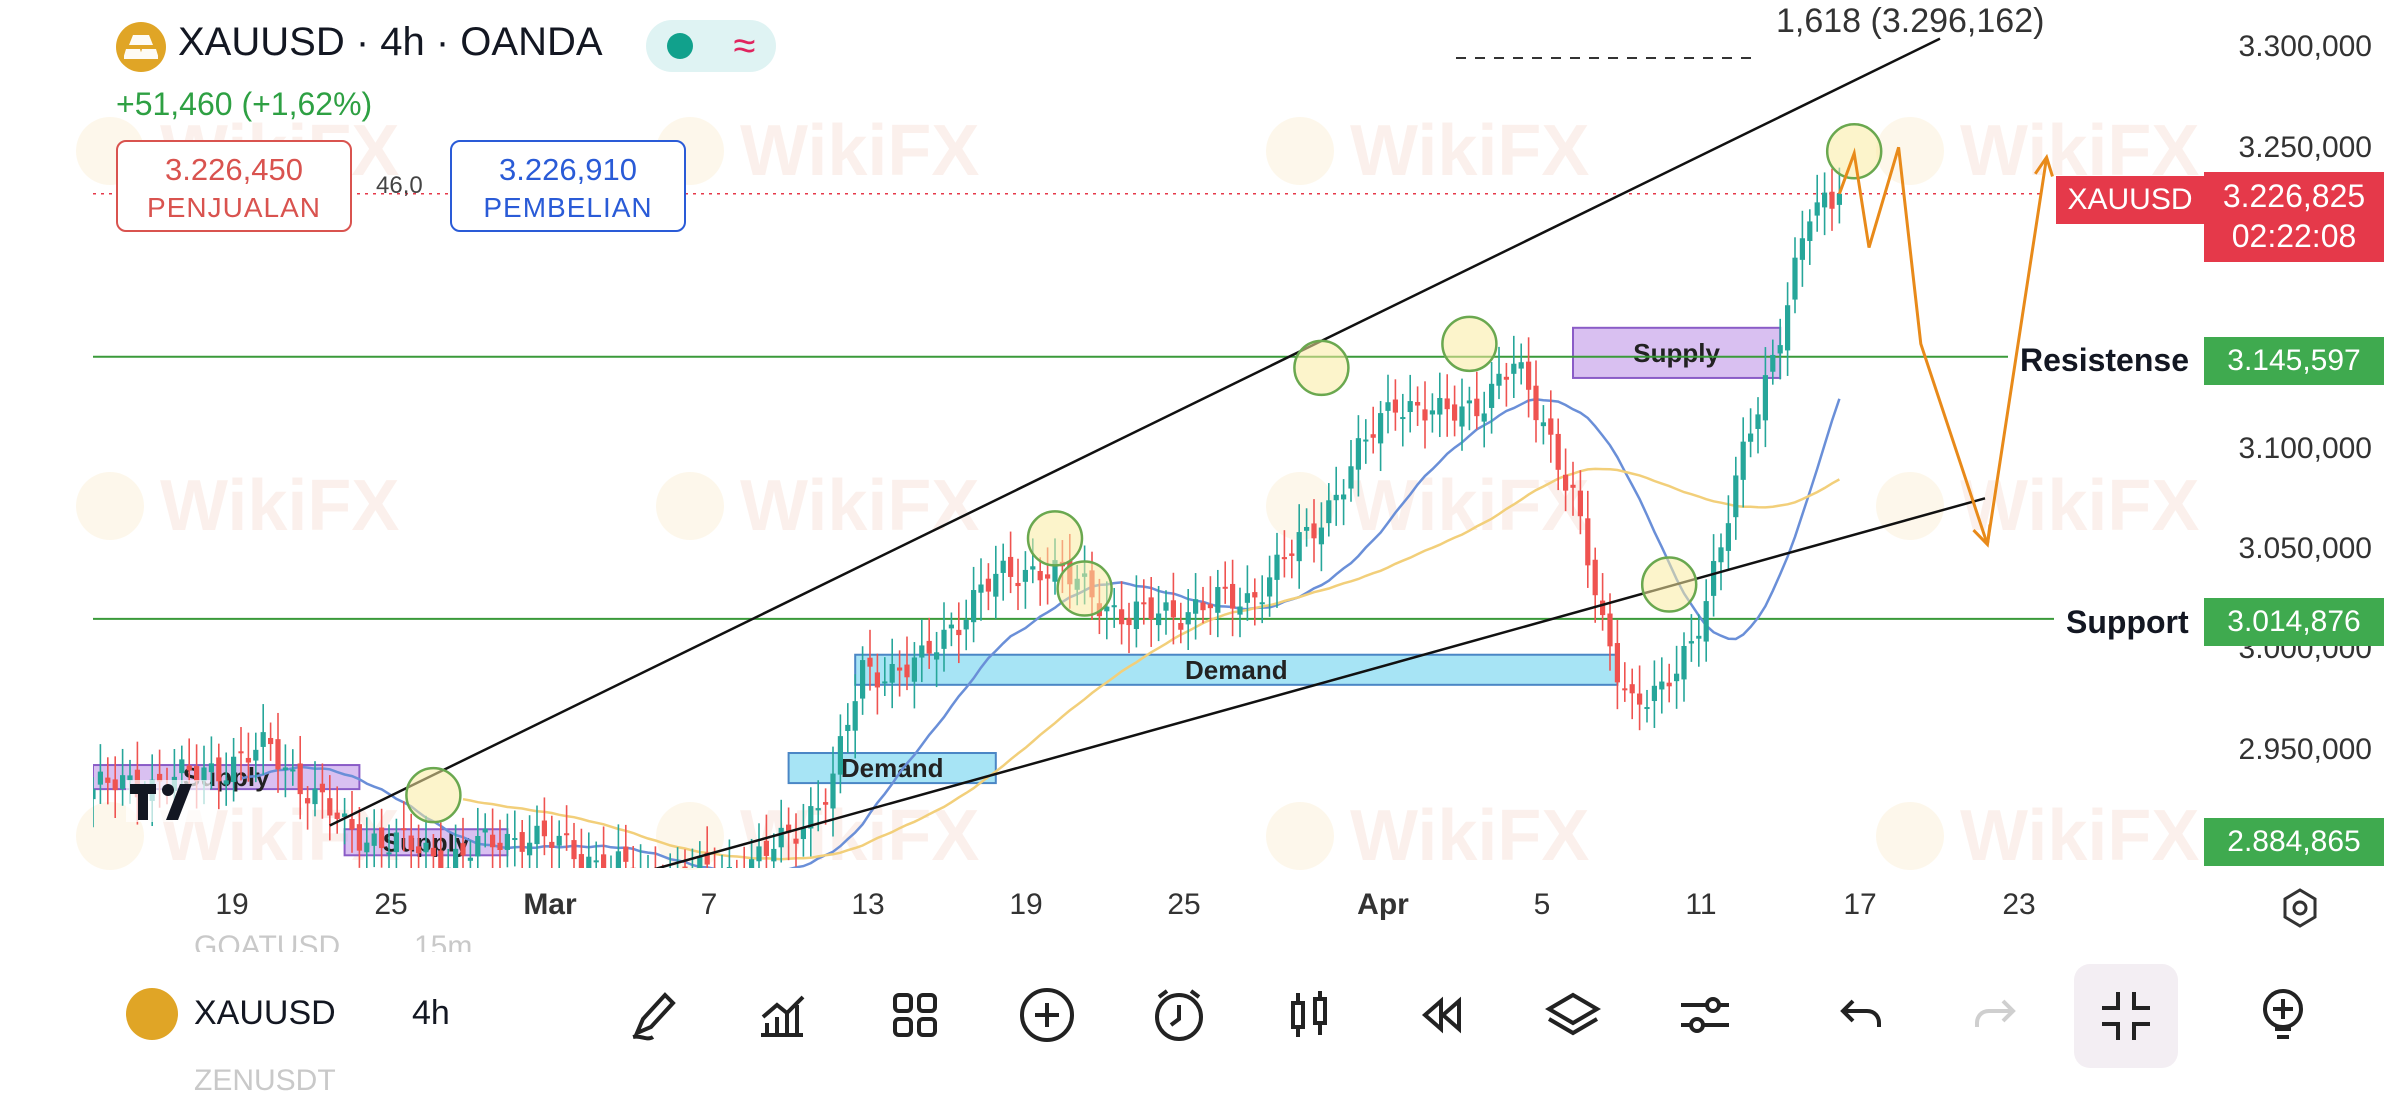 This screenshot has width=2400, height=1098. What do you see at coordinates (2294, 622) in the screenshot?
I see `support-price-badge: 3.014,876` at bounding box center [2294, 622].